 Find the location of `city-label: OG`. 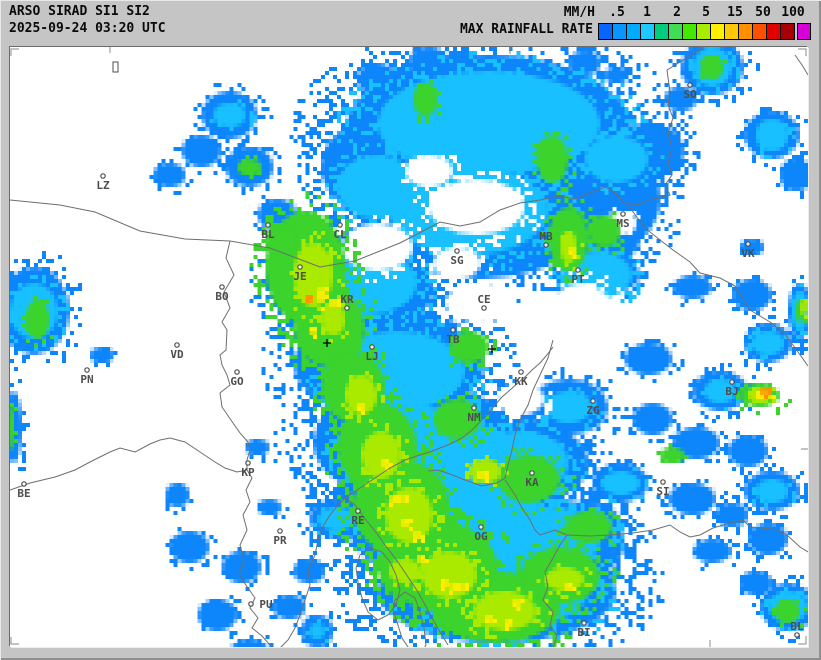

city-label: OG is located at coordinates (481, 536).